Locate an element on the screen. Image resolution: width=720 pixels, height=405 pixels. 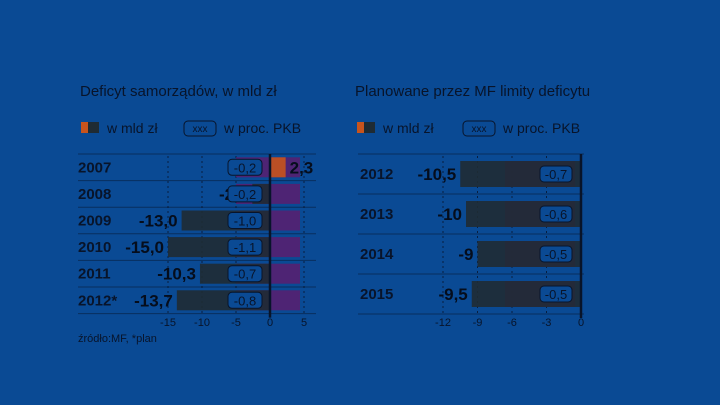
left-legend: w mld zł xxx w proc. PKB is located at coordinates (191, 128).